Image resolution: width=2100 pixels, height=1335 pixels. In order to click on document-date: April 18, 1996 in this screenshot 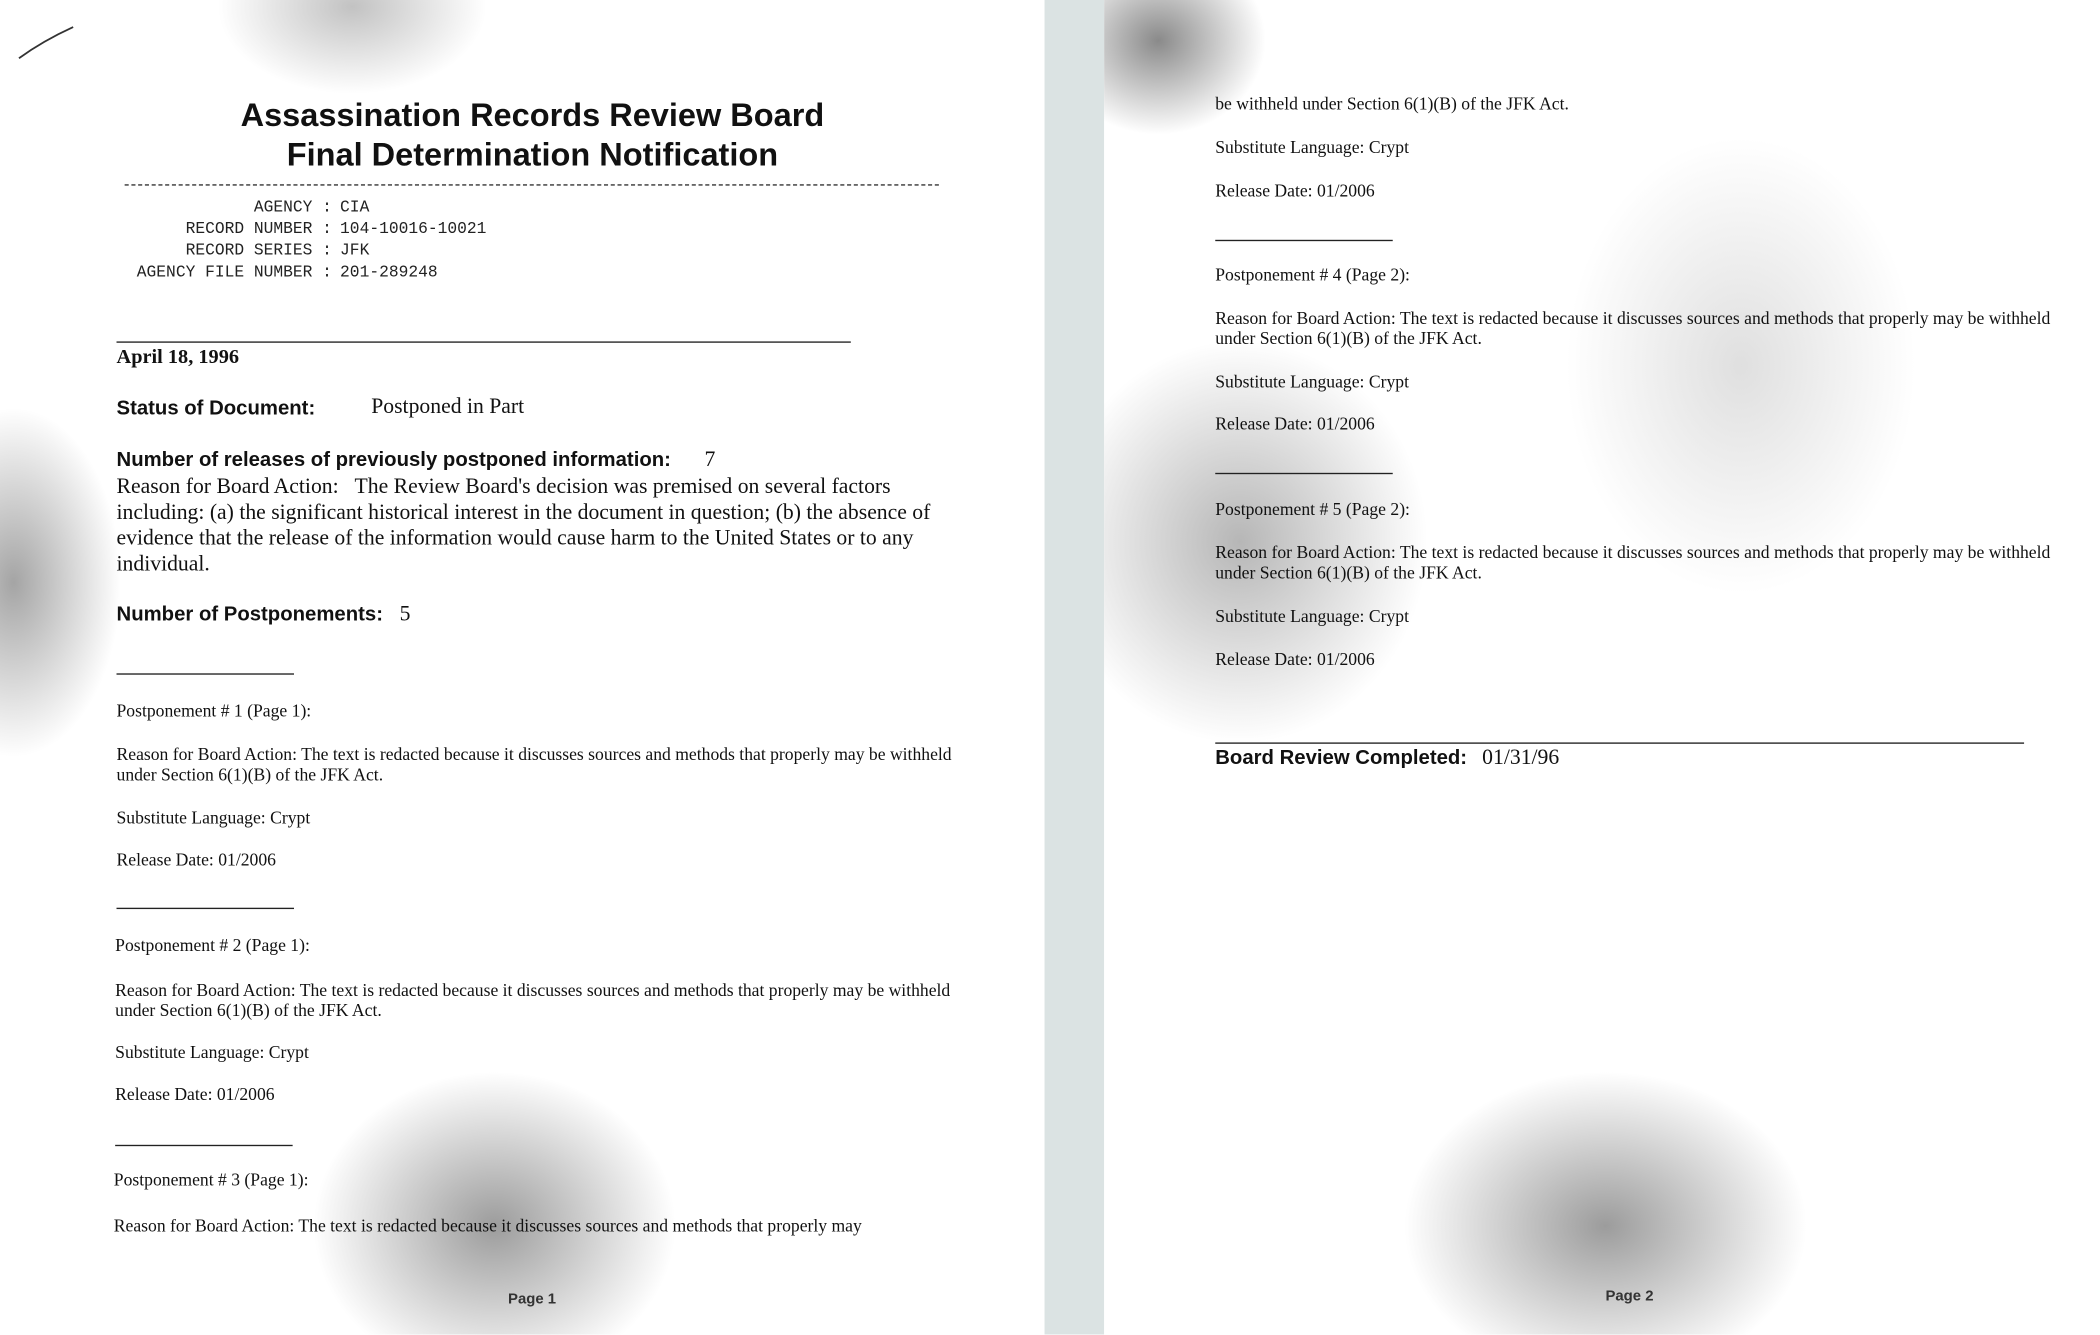, I will do `click(178, 357)`.